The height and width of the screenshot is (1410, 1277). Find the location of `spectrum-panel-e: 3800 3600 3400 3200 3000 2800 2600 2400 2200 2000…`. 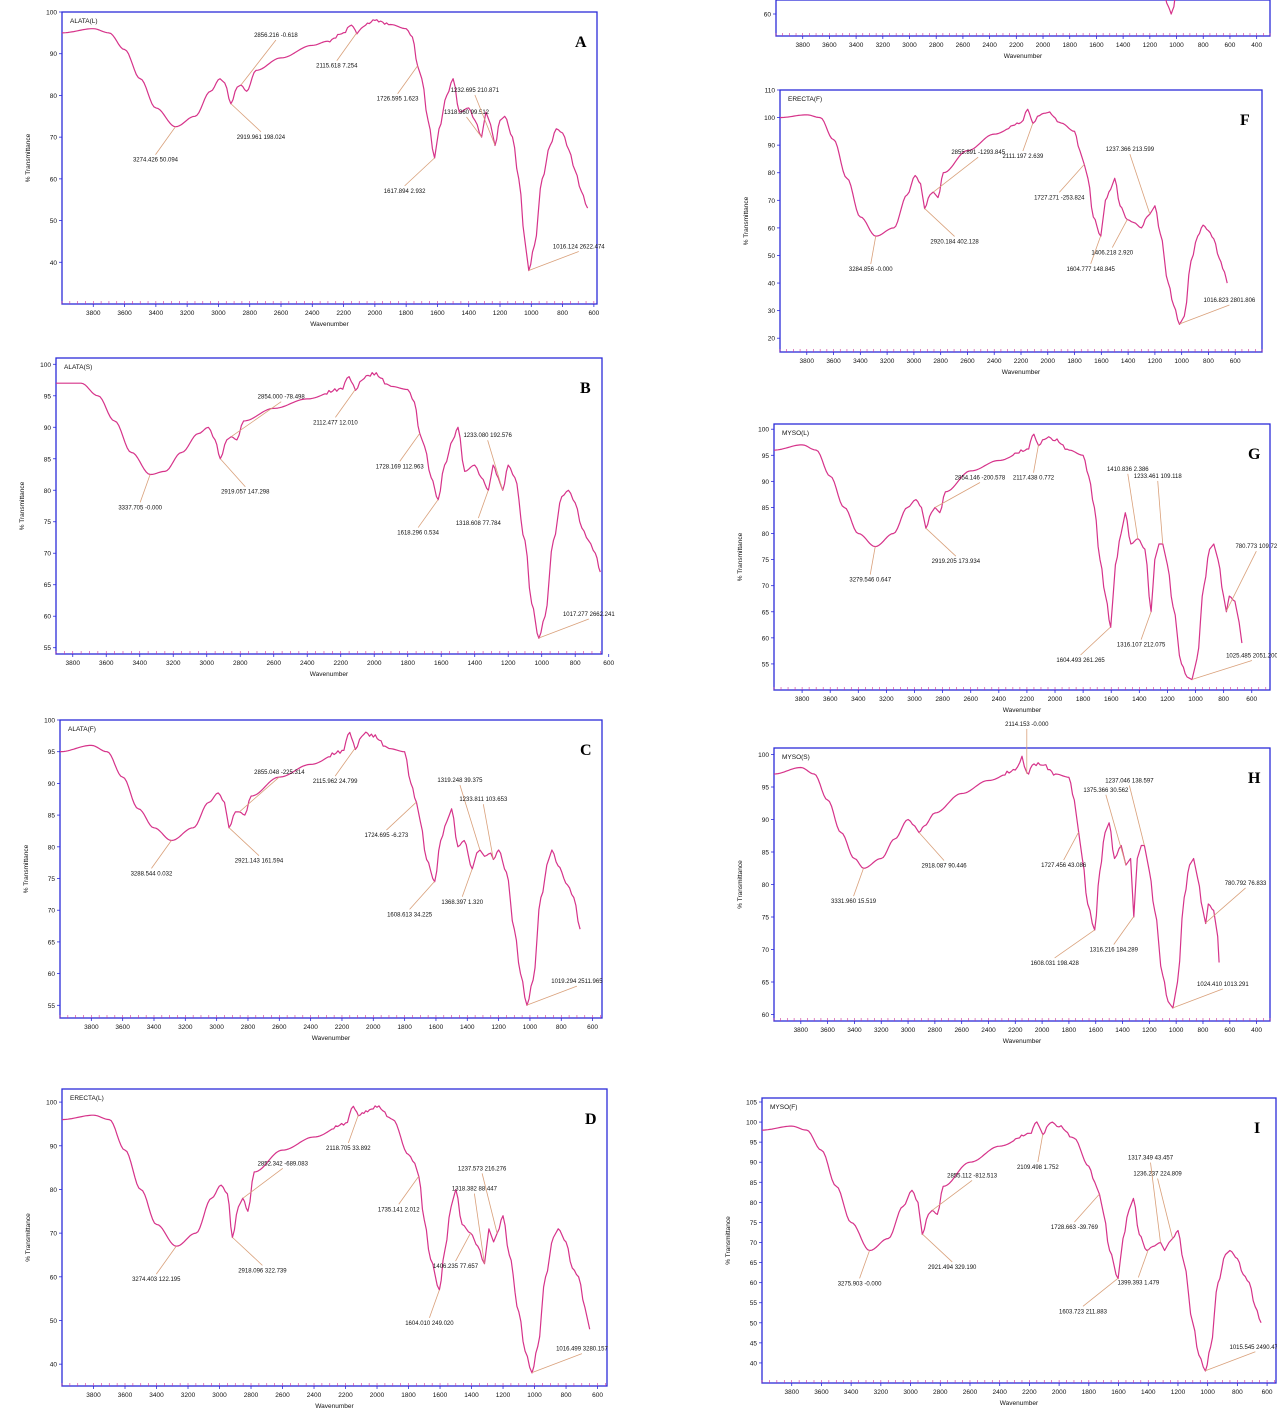

spectrum-panel-e: 3800 3600 3400 3200 3000 2800 2600 2400 2200 2000… is located at coordinates (1017, 30).